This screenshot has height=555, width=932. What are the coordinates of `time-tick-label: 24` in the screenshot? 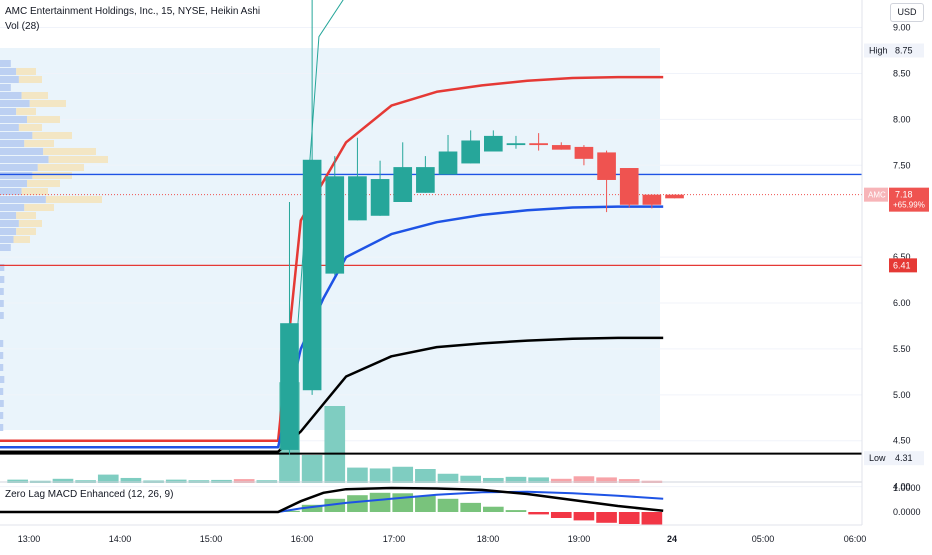 It's located at (672, 539).